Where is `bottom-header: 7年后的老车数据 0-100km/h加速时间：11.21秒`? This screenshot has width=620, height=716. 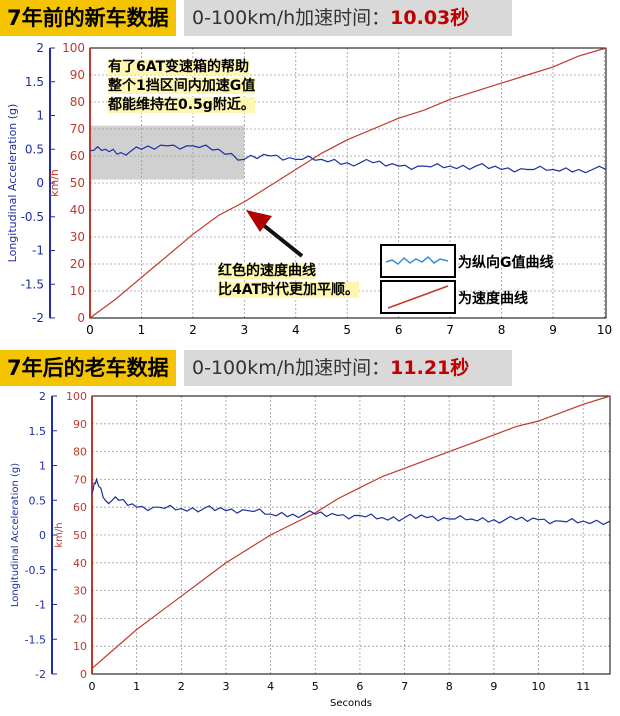 bottom-header: 7年后的老车数据 0-100km/h加速时间：11.21秒 is located at coordinates (310, 368).